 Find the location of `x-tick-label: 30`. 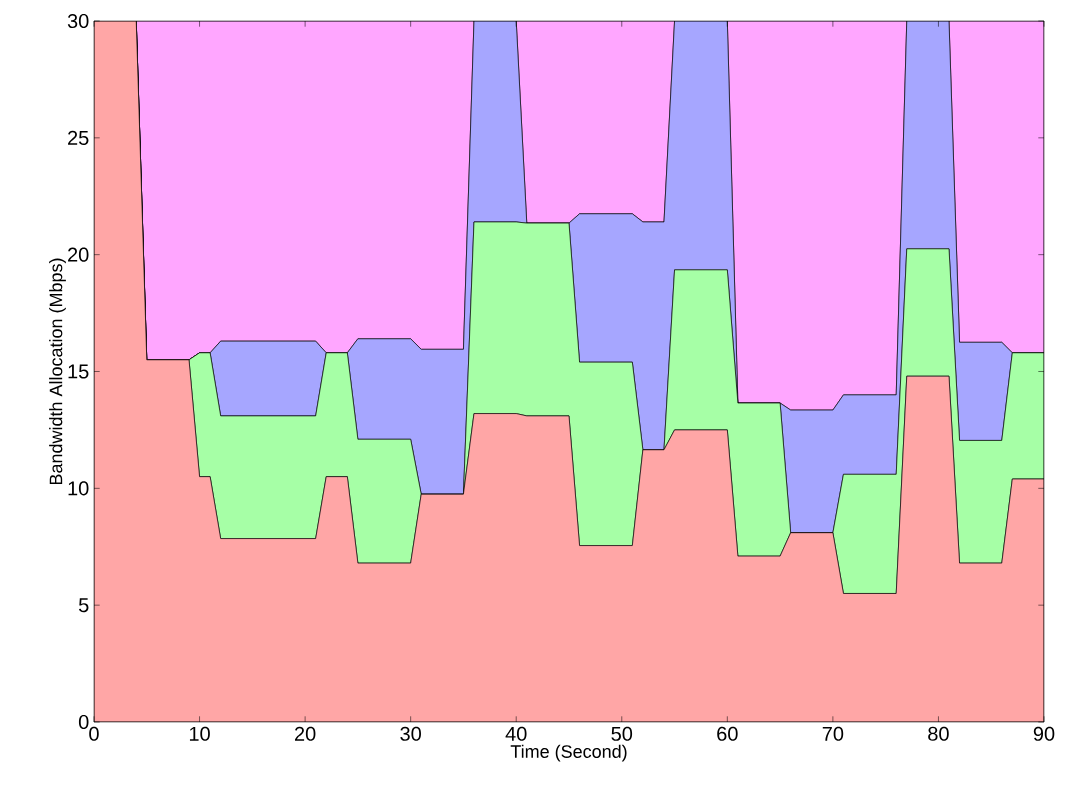

x-tick-label: 30 is located at coordinates (410, 733).